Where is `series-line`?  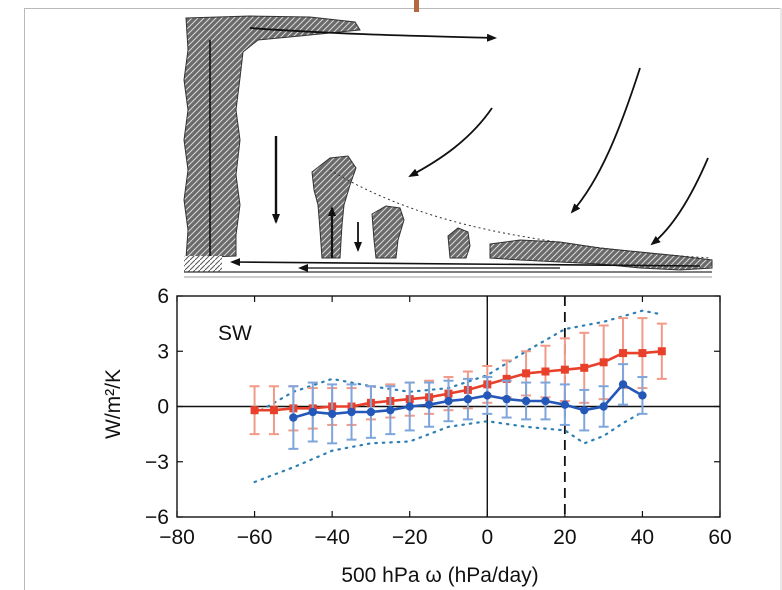
series-line is located at coordinates (458, 381).